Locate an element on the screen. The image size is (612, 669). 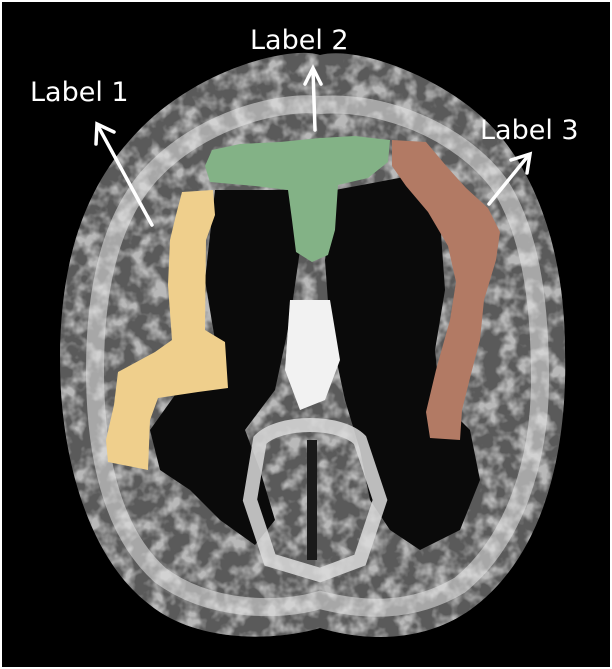
region-1-yellow is located at coordinates (167, 330).